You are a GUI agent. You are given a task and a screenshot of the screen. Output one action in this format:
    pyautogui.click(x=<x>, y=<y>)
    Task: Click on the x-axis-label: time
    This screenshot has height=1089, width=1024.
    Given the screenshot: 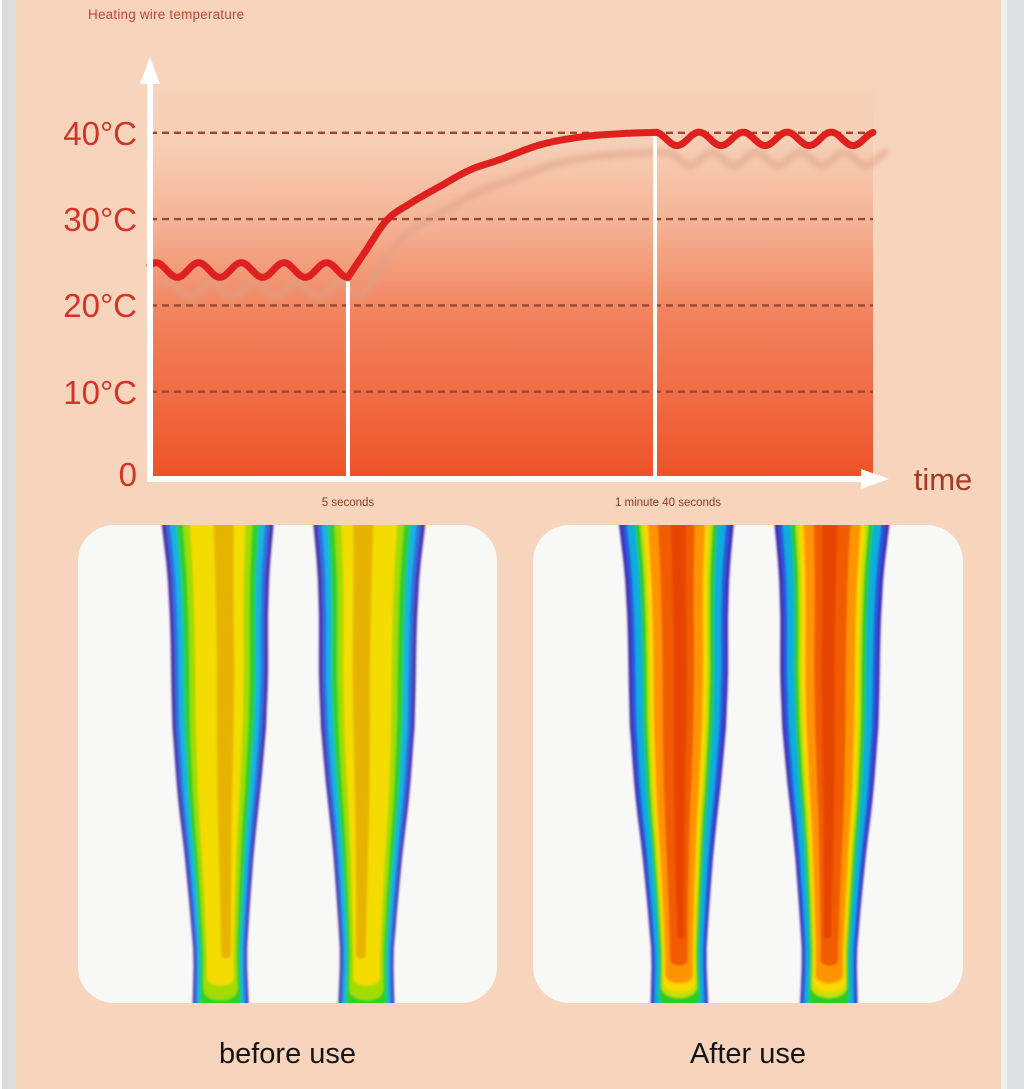 What is the action you would take?
    pyautogui.click(x=943, y=479)
    